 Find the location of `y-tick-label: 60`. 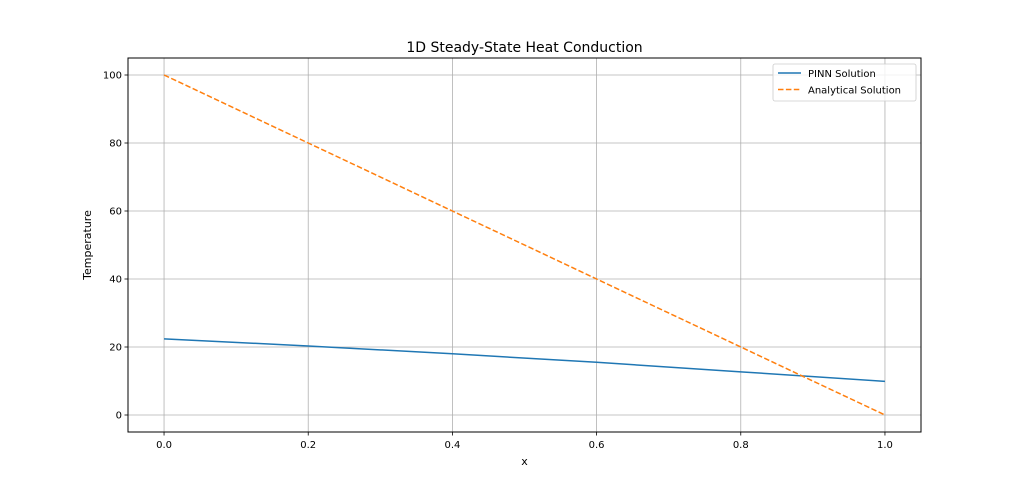

y-tick-label: 60 is located at coordinates (115, 212).